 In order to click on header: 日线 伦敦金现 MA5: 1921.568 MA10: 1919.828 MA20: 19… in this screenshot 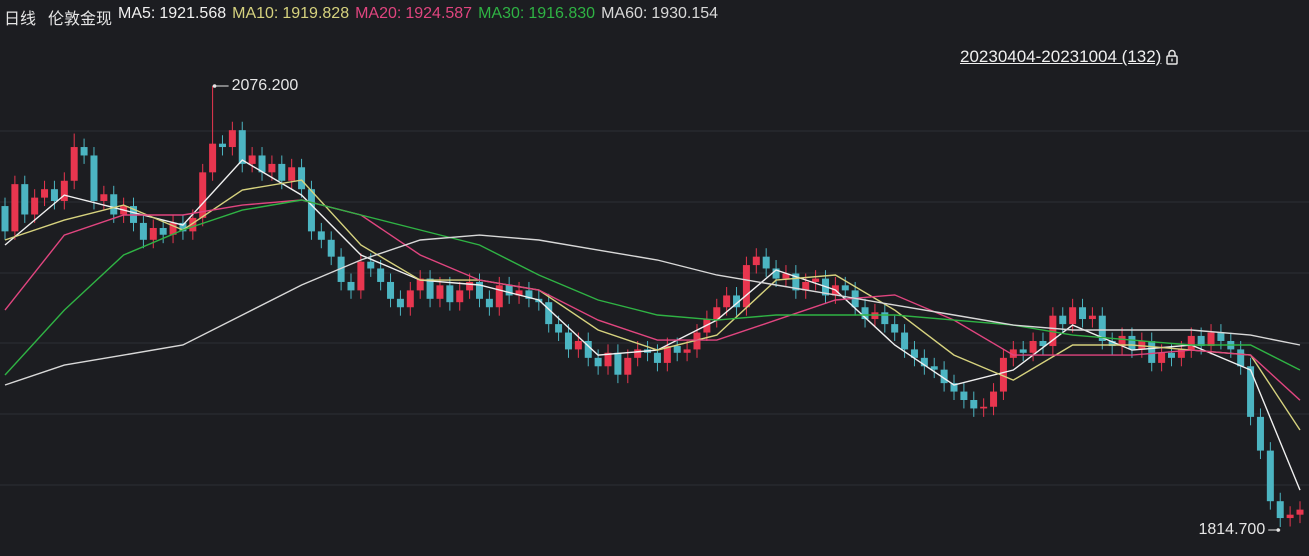, I will do `click(361, 17)`.